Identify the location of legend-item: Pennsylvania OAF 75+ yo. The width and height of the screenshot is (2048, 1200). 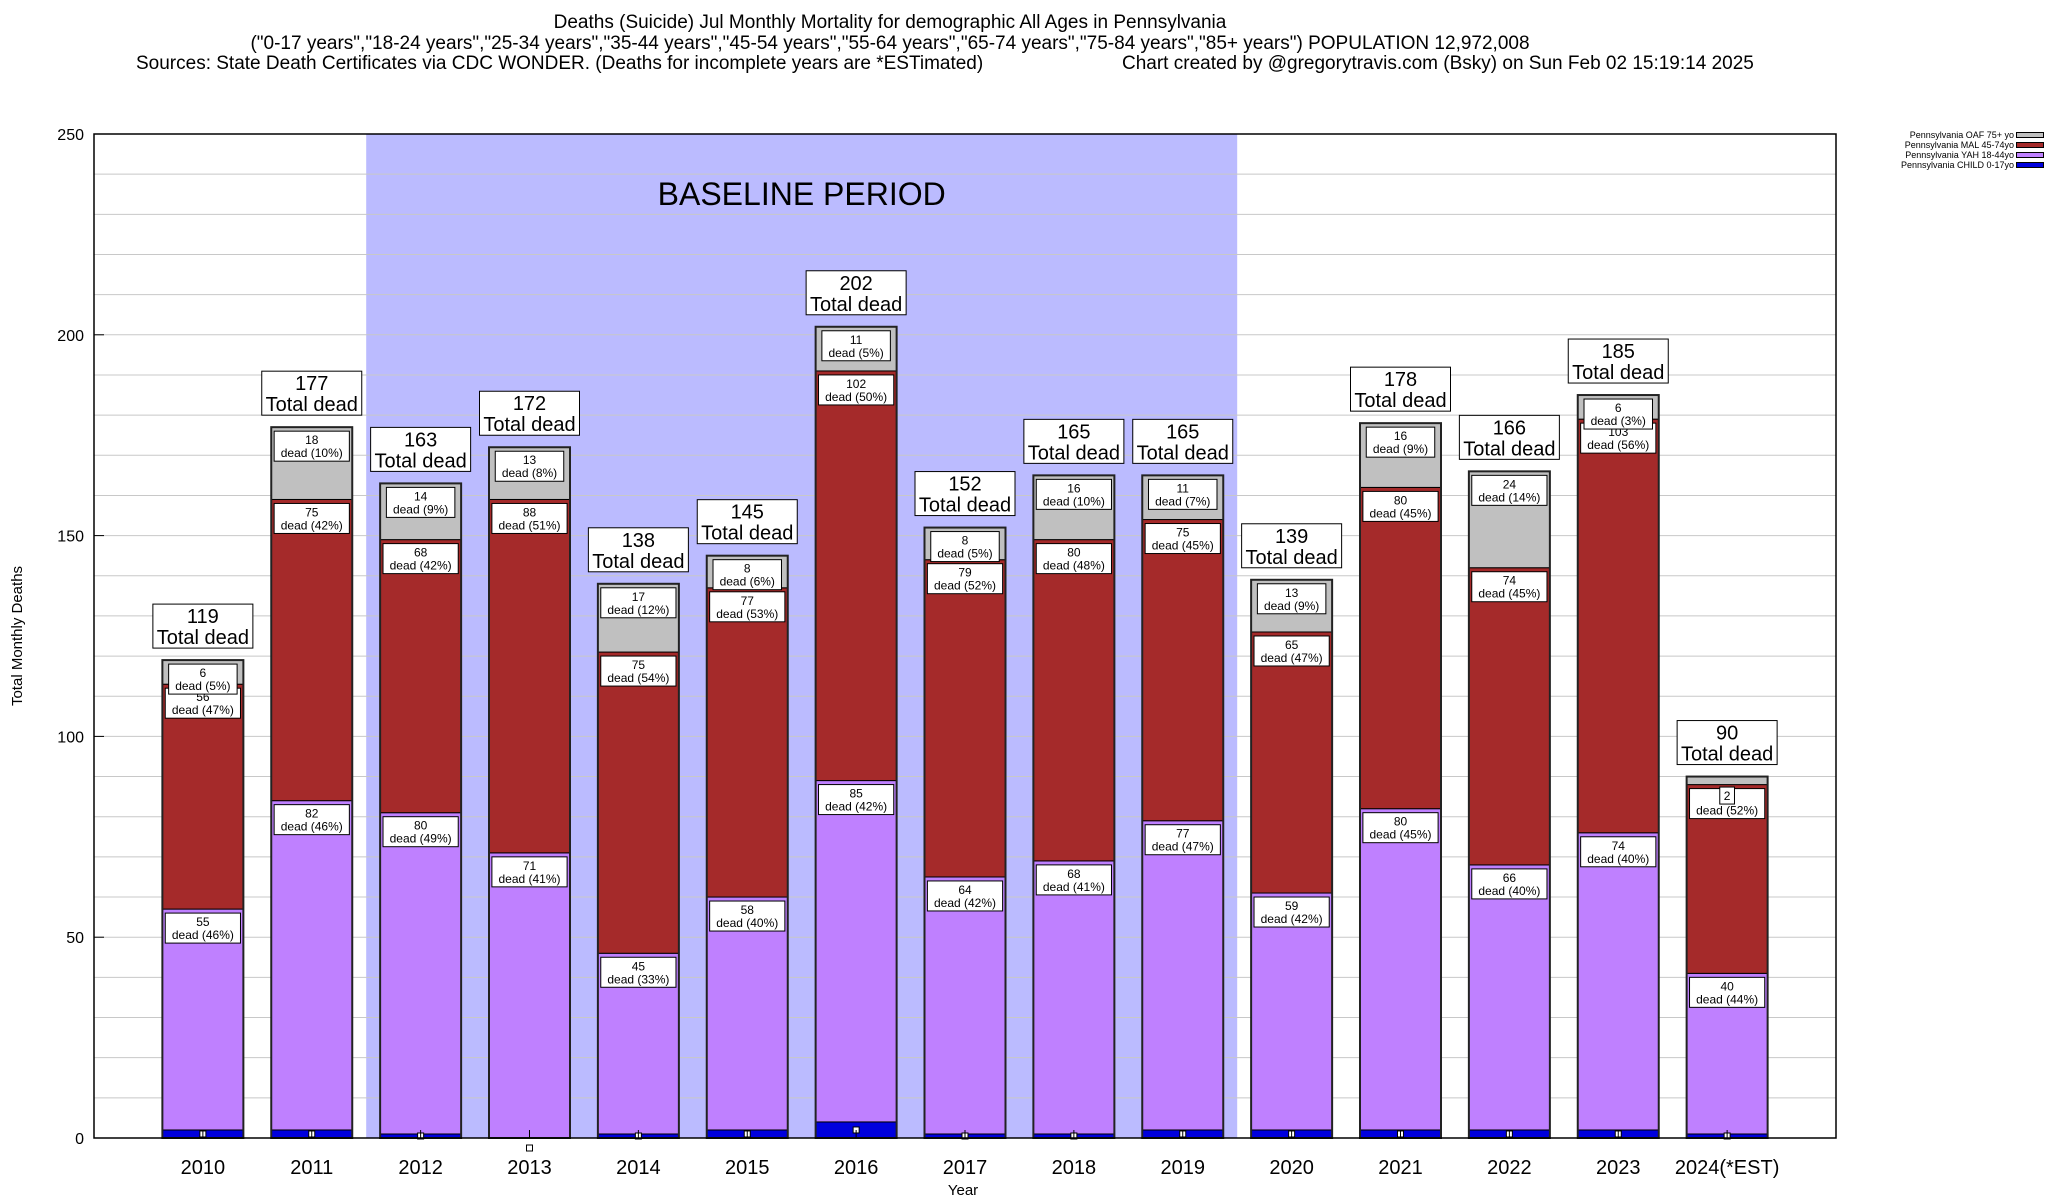
(1953, 135).